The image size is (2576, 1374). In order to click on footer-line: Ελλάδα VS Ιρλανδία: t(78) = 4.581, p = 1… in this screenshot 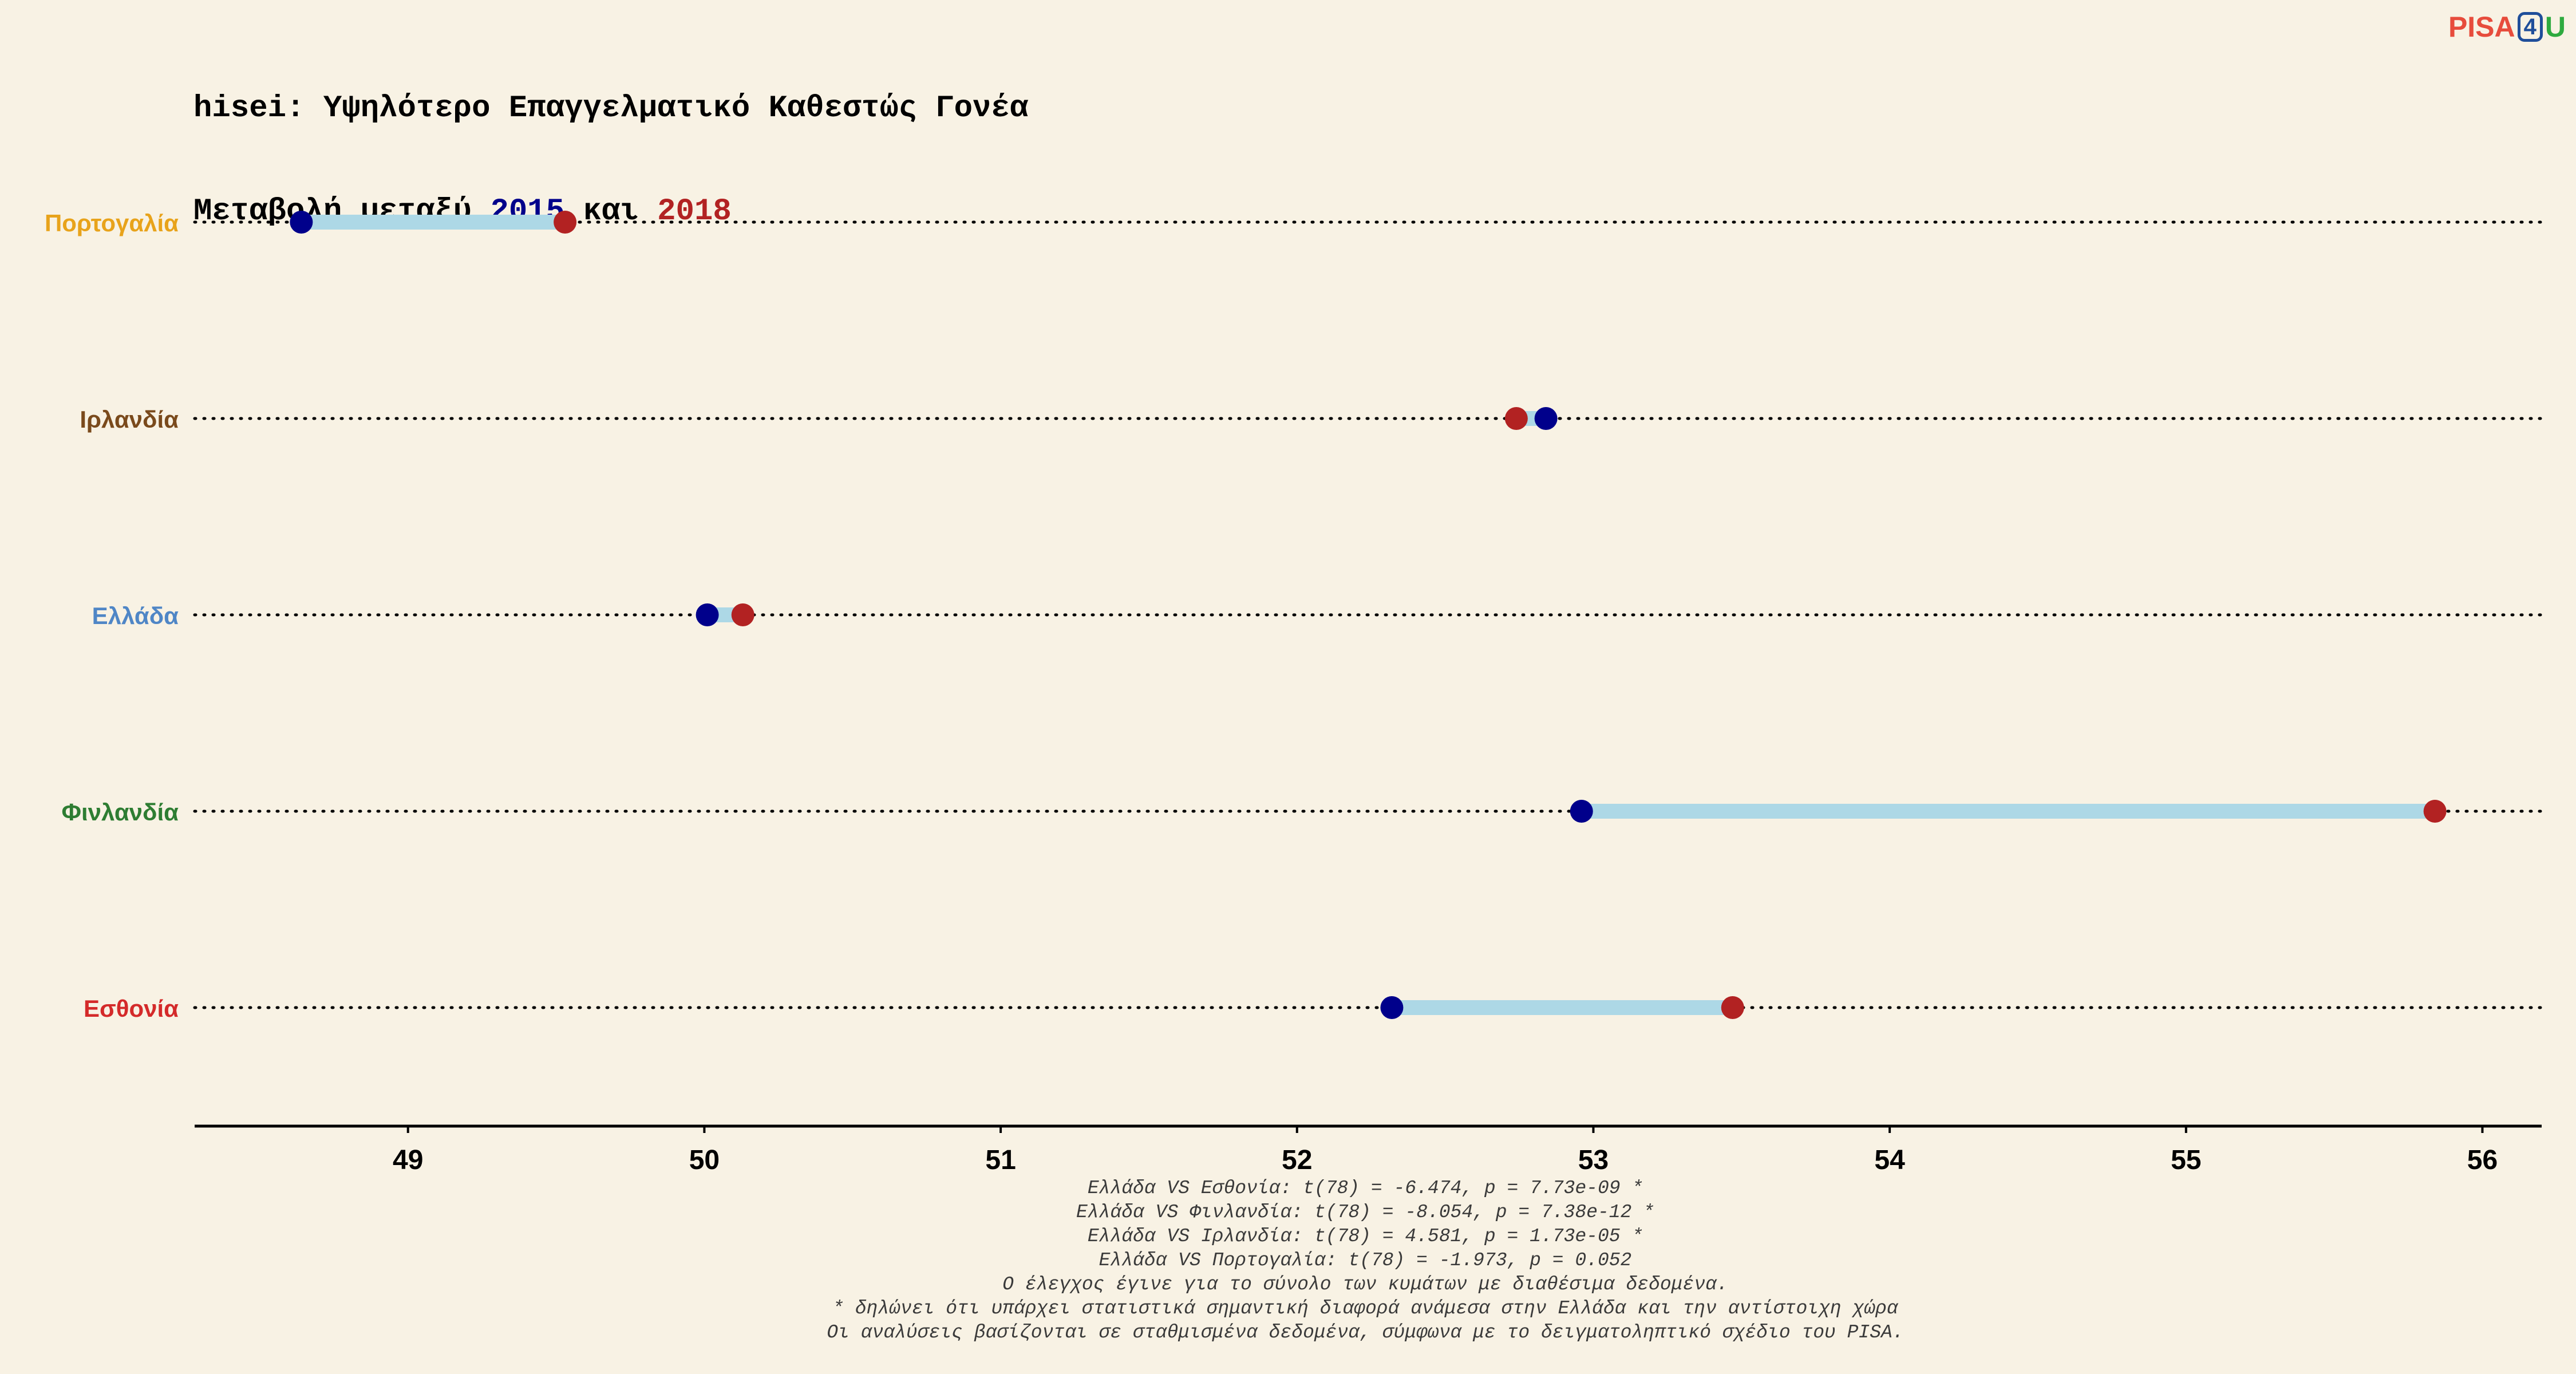, I will do `click(1365, 1237)`.